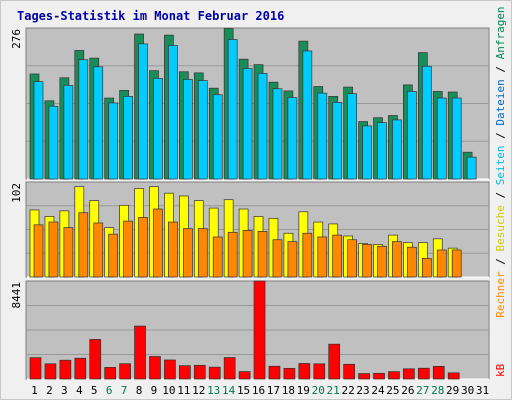  What do you see at coordinates (500, 32) in the screenshot?
I see `legend-part-9: Anfragen` at bounding box center [500, 32].